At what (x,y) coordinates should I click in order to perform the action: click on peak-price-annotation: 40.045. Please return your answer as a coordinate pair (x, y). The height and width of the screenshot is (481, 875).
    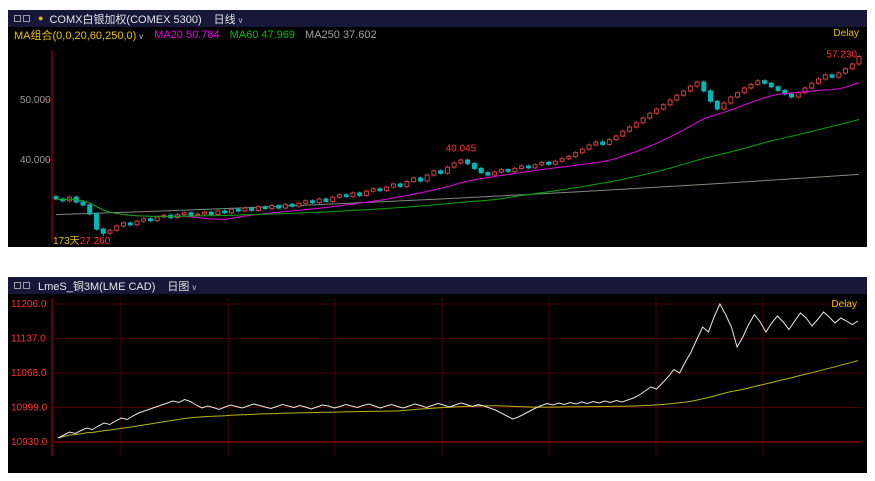
    Looking at the image, I should click on (461, 149).